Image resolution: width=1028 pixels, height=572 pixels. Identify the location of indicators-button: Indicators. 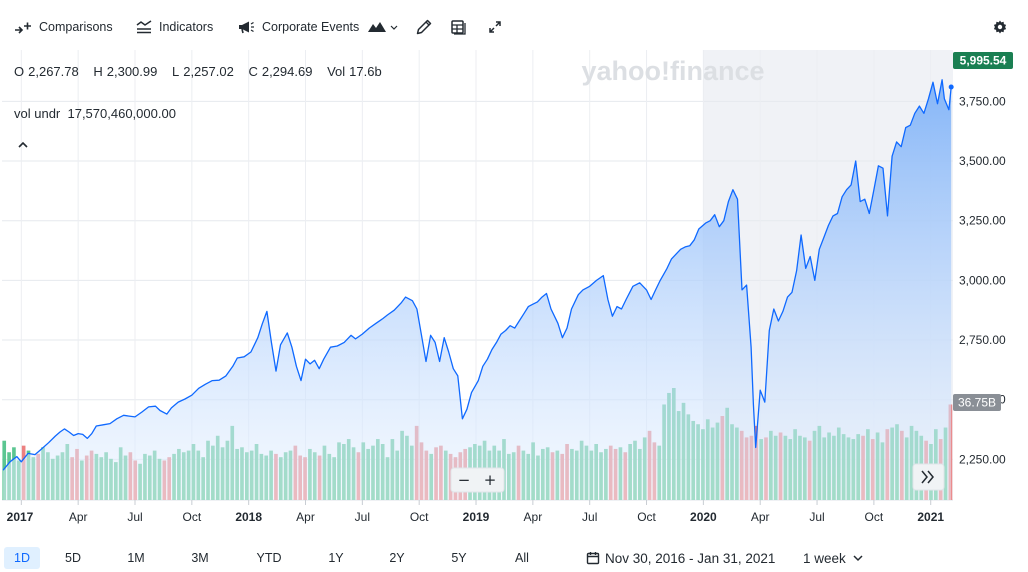
(174, 27).